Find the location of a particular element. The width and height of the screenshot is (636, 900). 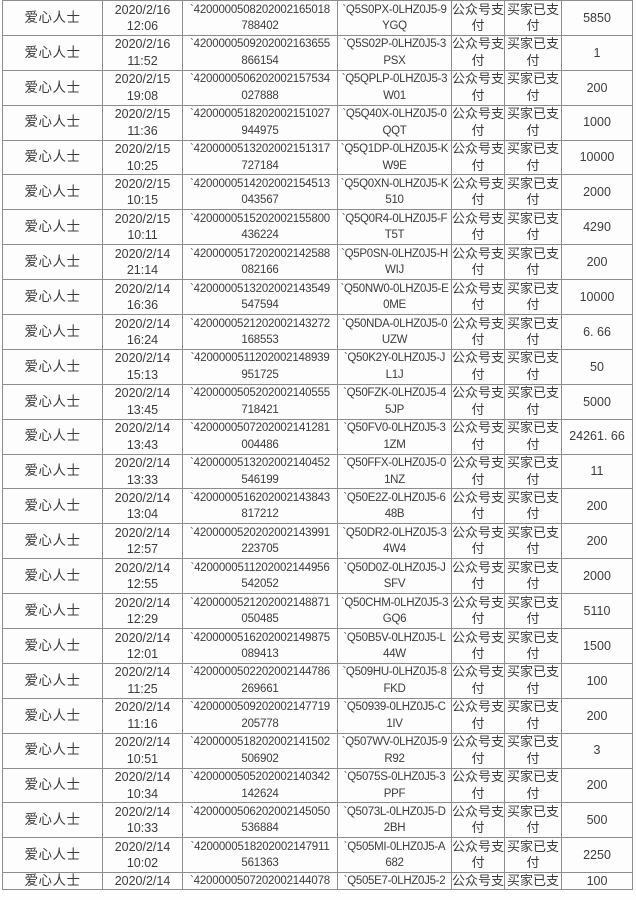

amount-cell: 2250 is located at coordinates (597, 855).